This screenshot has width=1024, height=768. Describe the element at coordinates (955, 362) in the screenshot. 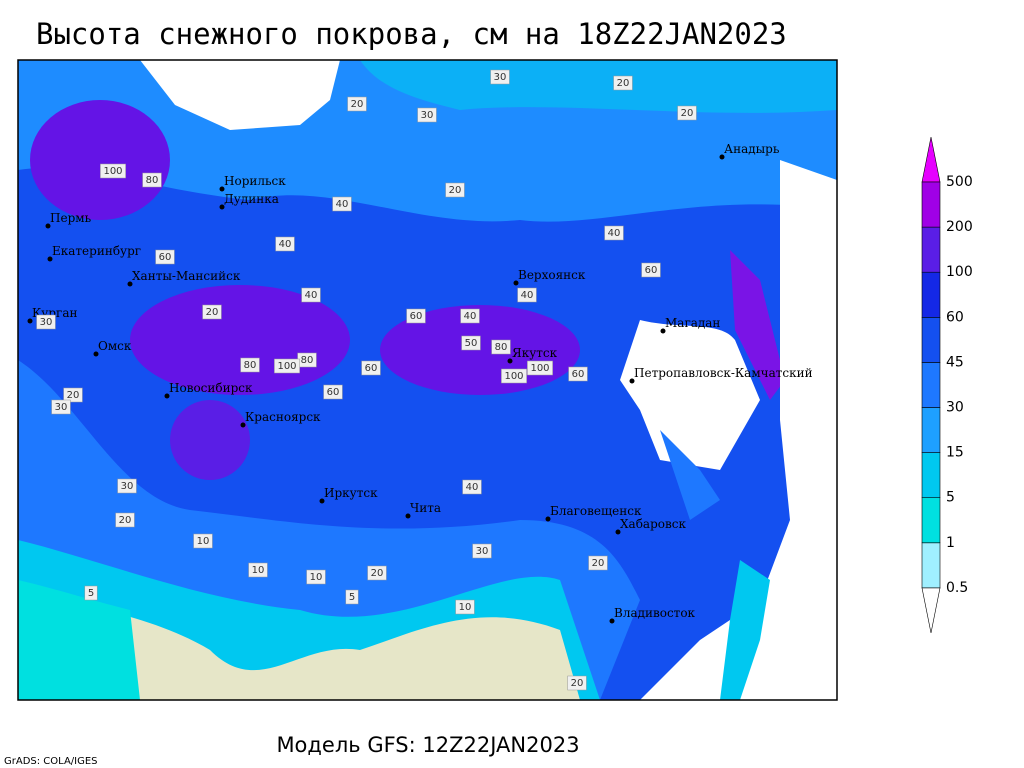

I see `legend-label: 45` at that location.